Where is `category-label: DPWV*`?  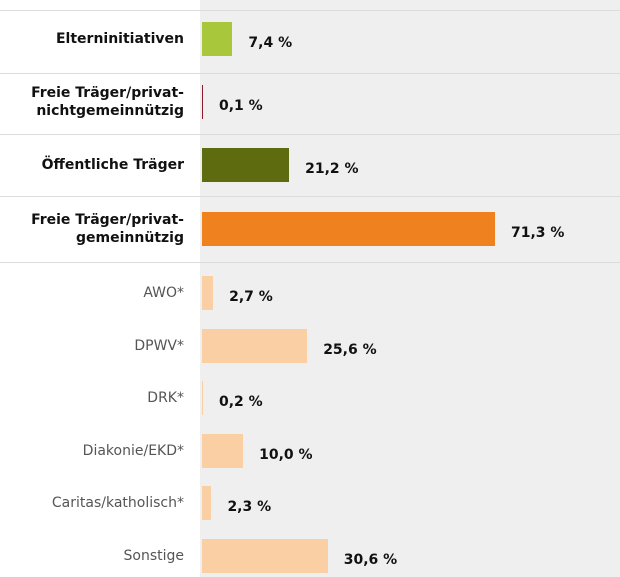
category-label: DPWV* is located at coordinates (159, 345).